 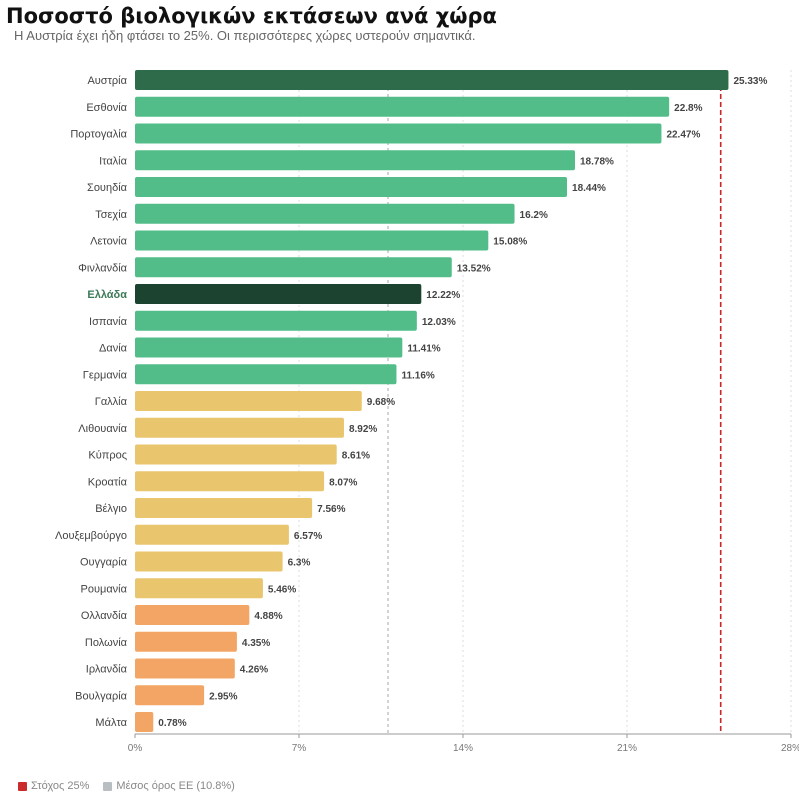 I want to click on value-label: 18.44%, so click(x=589, y=188).